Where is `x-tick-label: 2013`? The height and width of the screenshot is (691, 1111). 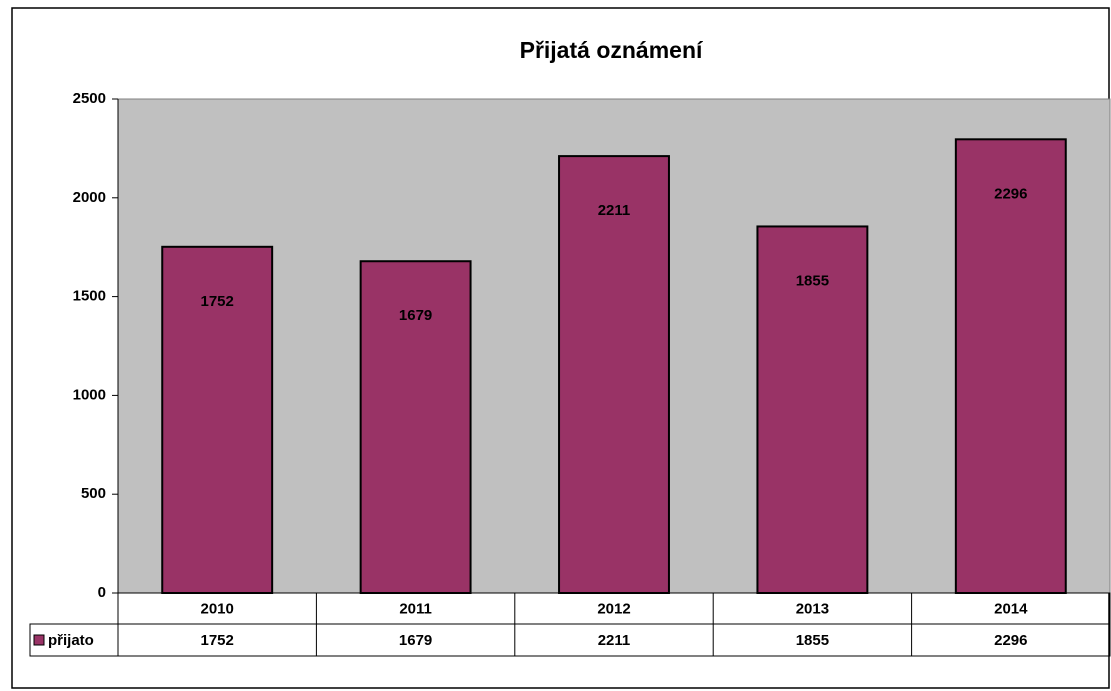 x-tick-label: 2013 is located at coordinates (812, 608).